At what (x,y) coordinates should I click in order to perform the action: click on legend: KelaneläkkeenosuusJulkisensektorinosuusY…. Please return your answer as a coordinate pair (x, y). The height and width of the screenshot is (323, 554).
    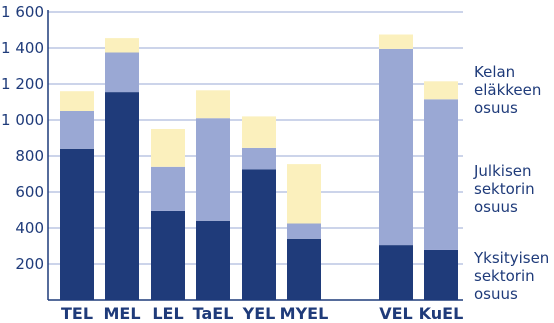
    Looking at the image, I should click on (511, 183).